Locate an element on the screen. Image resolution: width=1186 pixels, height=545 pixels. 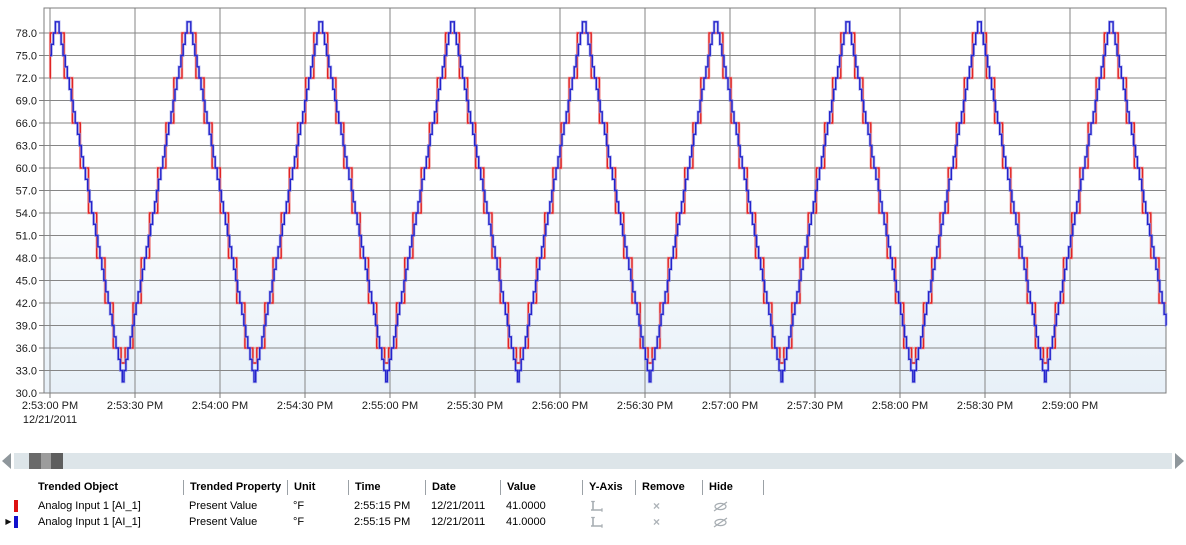
horizontal-scrollbar is located at coordinates (593, 461).